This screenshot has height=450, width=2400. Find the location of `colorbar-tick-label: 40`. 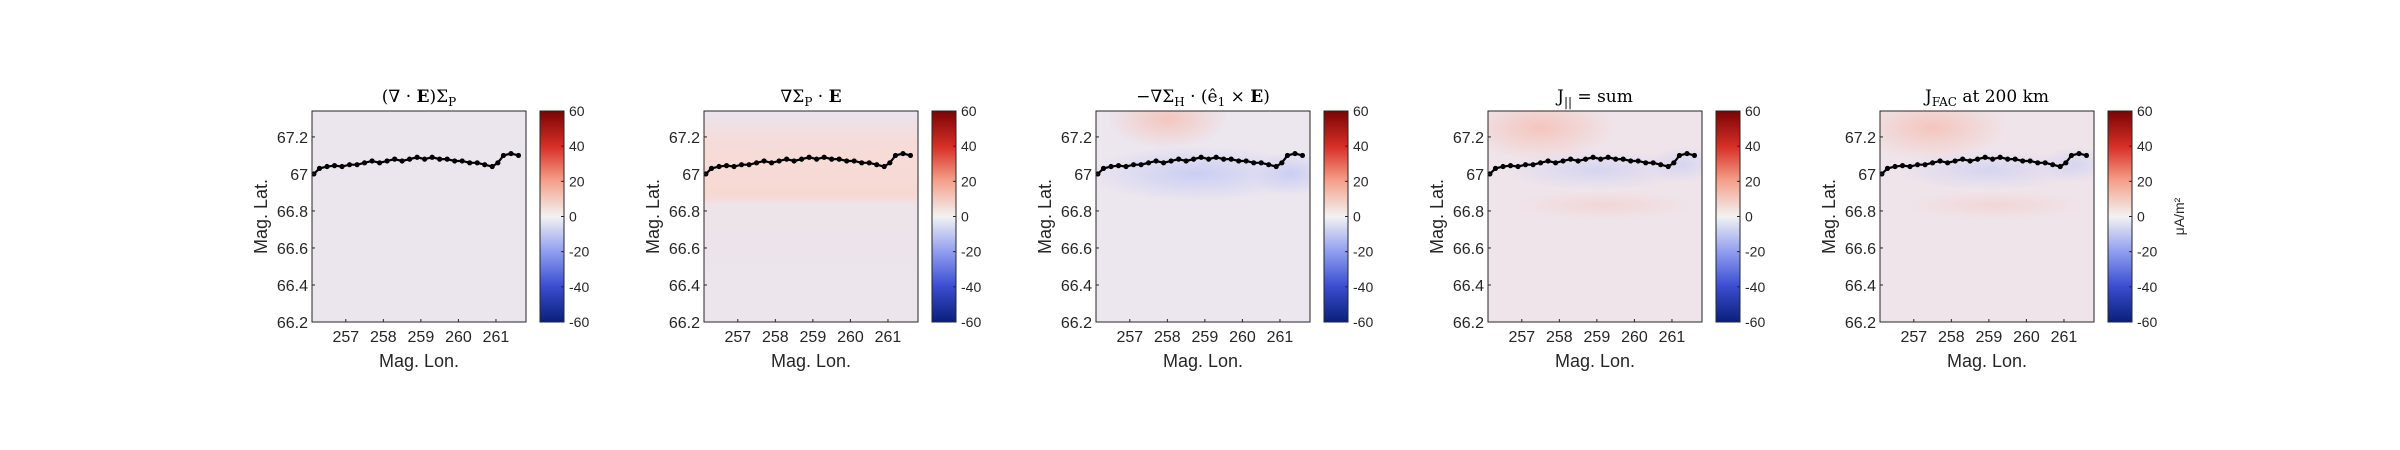

colorbar-tick-label: 40 is located at coordinates (1361, 146).